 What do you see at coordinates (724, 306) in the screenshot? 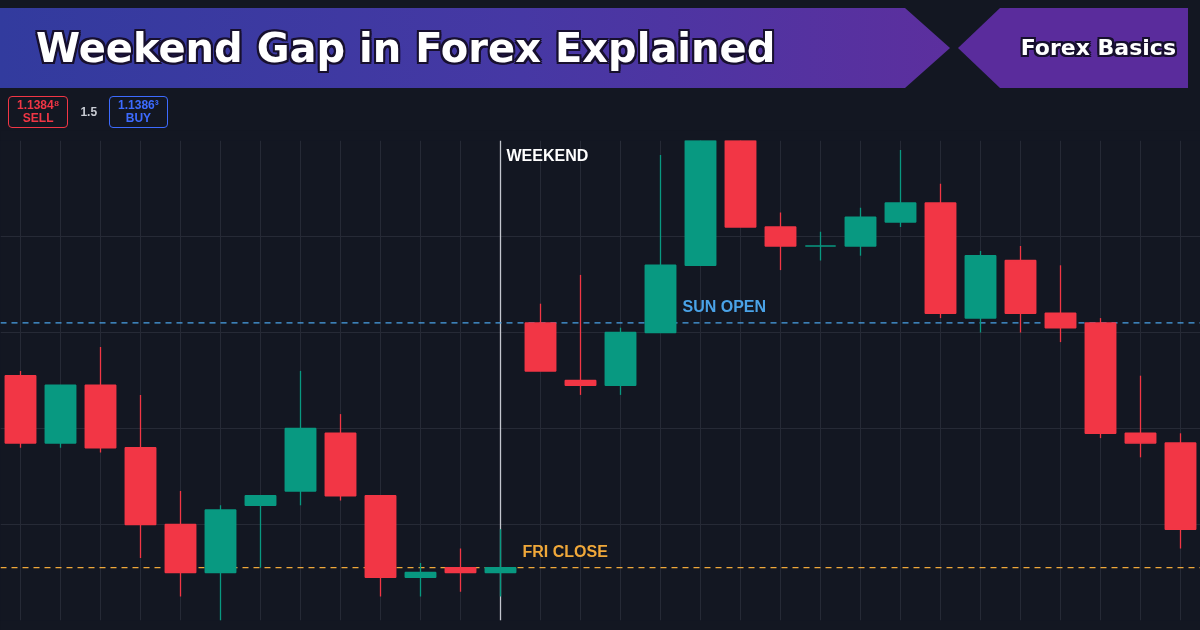
I see `ref-line-label: SUN OPEN` at bounding box center [724, 306].